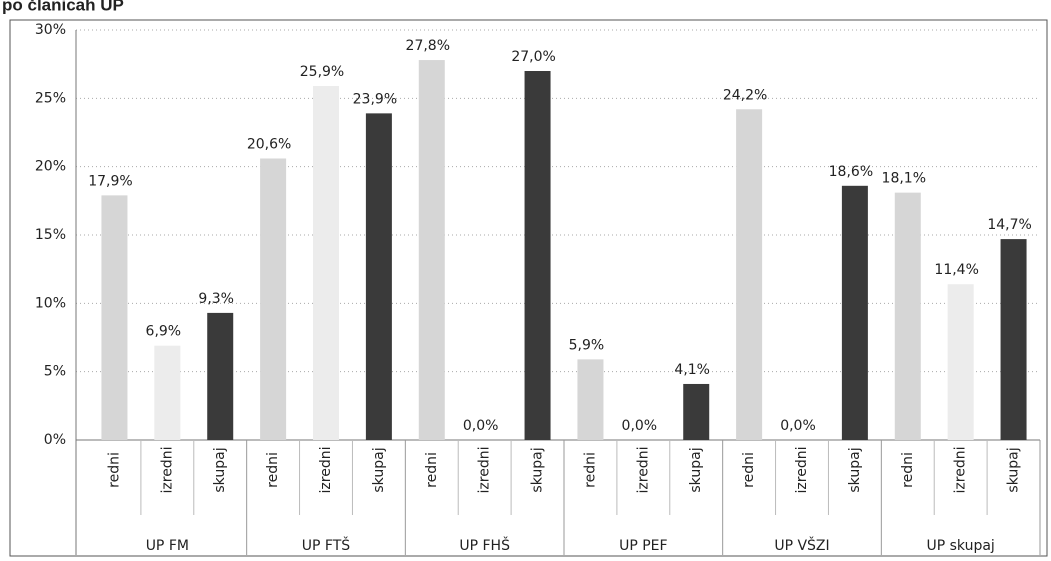 The image size is (1051, 561). Describe the element at coordinates (960, 546) in the screenshot. I see `x-group-label: UP skupaj` at that location.